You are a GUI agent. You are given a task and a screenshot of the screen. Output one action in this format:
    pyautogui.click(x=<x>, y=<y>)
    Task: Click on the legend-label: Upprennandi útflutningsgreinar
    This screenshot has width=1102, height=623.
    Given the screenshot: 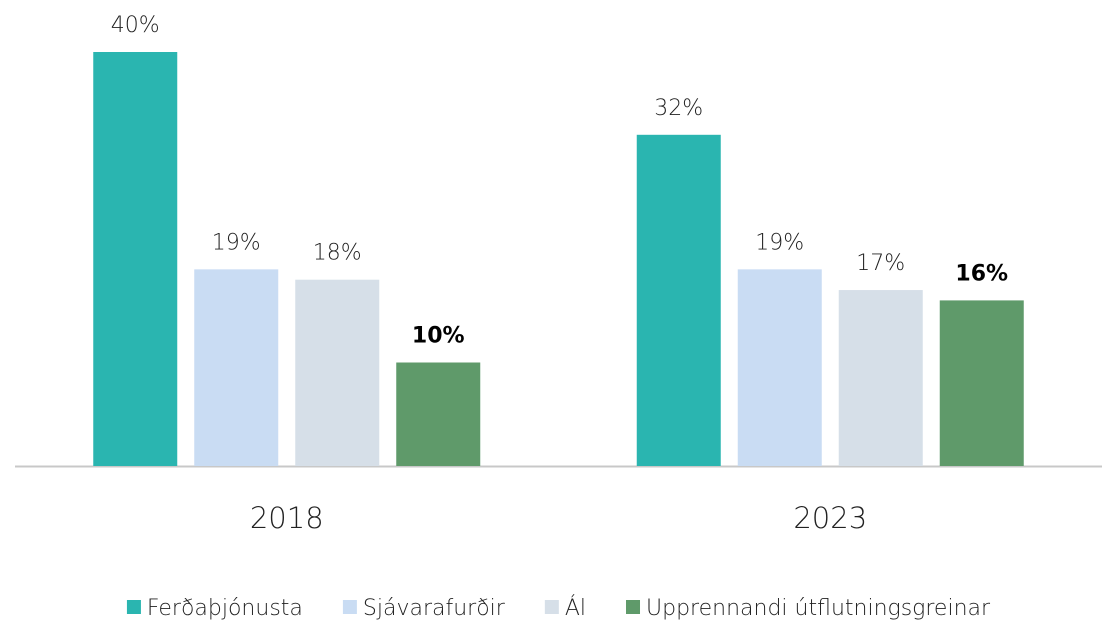 What is the action you would take?
    pyautogui.click(x=818, y=608)
    